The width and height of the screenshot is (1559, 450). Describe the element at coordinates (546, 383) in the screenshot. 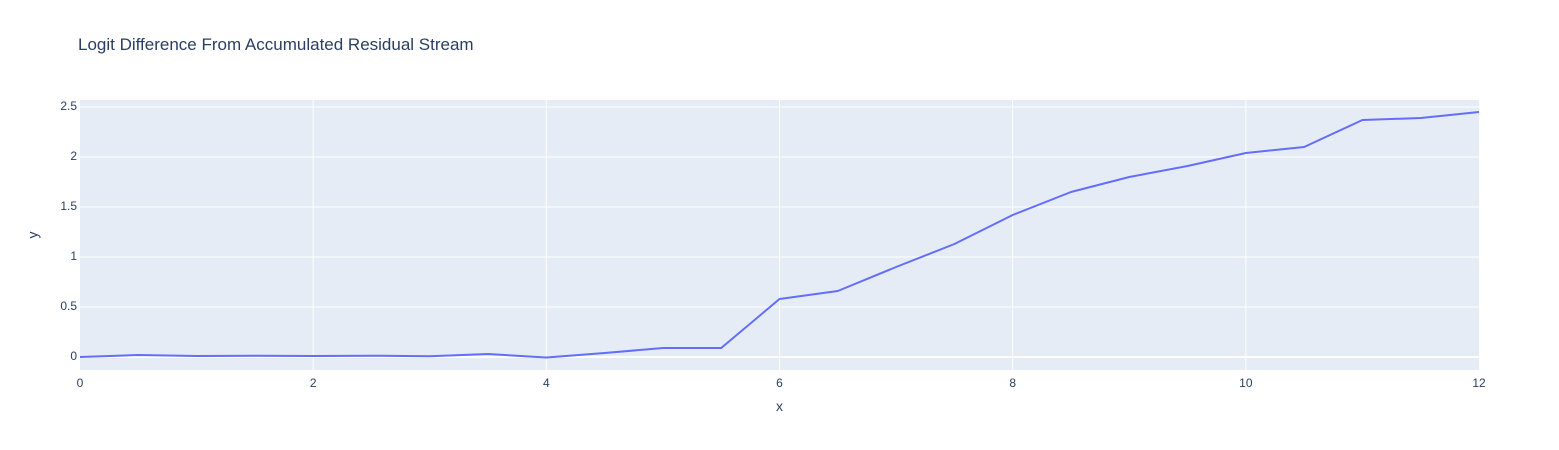

I see `x-tick-label: 4` at that location.